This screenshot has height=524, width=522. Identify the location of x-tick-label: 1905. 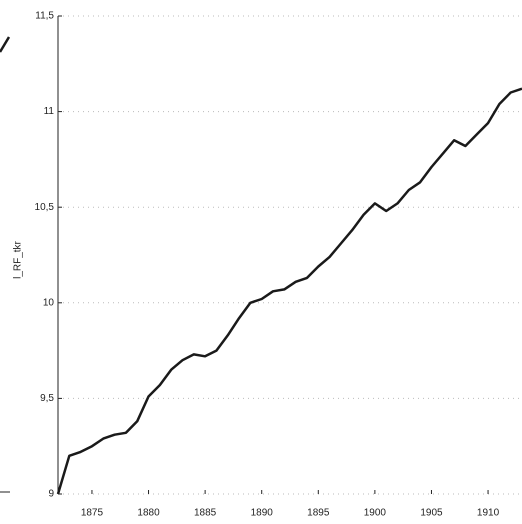
(431, 513).